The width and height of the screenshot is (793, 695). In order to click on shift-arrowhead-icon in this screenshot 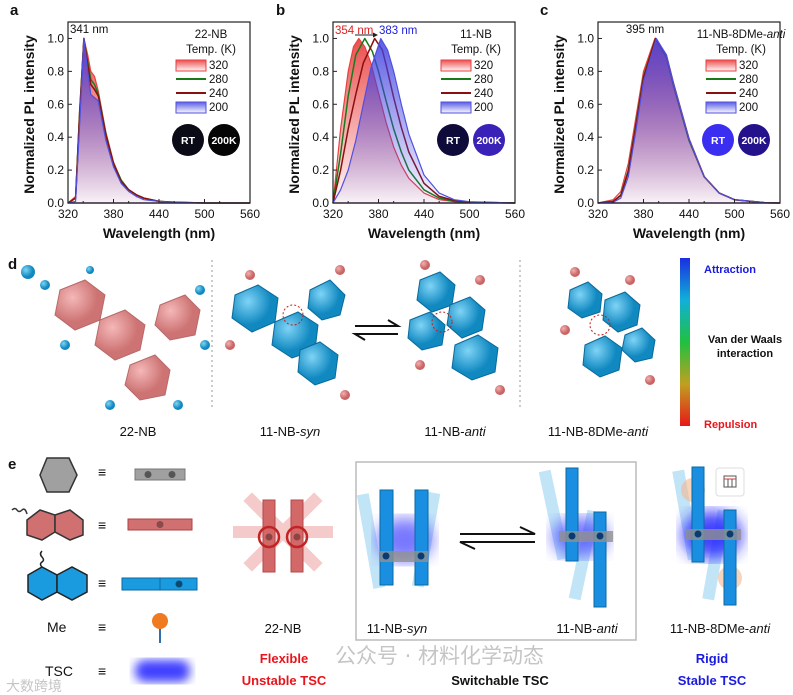, I will do `click(375, 35)`.